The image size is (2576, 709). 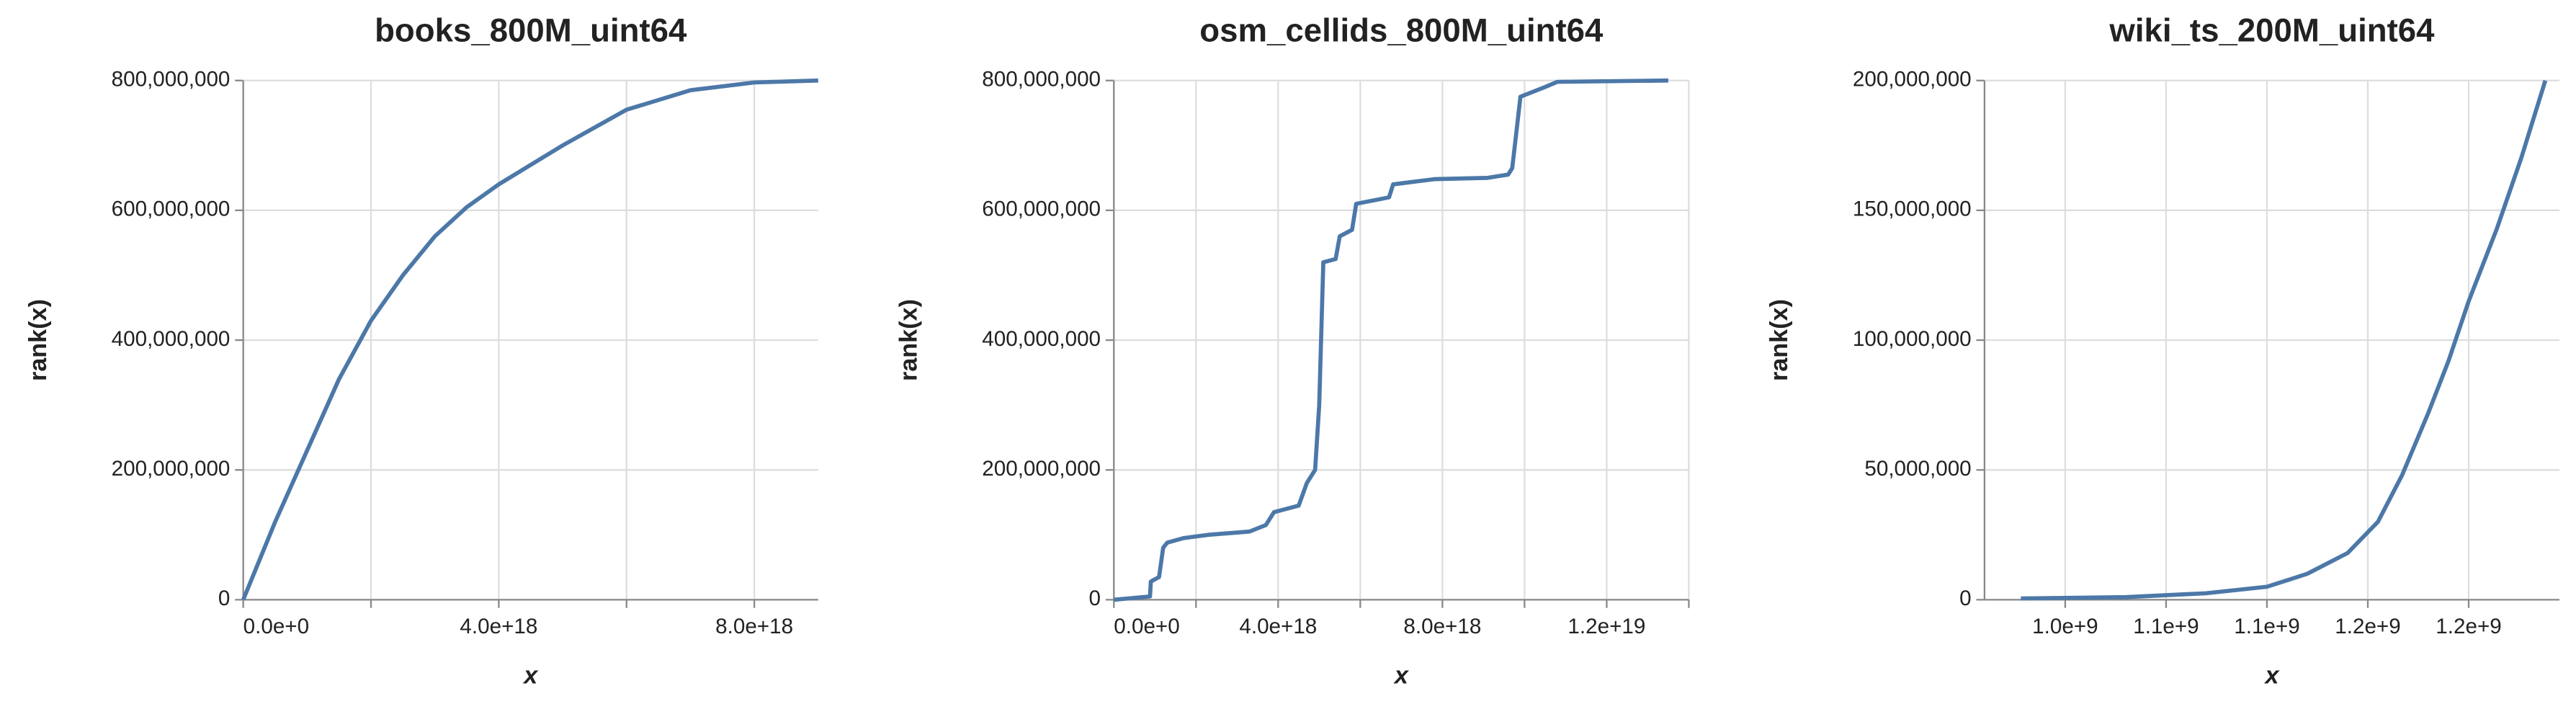 I want to click on x-tick-label: 1.2e+19, so click(x=1606, y=626).